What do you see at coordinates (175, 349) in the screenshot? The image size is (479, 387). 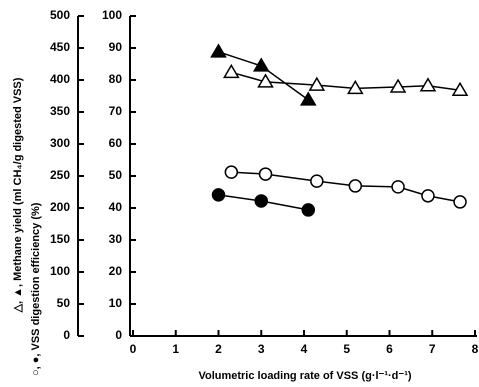 I see `x-tick-label: 1` at bounding box center [175, 349].